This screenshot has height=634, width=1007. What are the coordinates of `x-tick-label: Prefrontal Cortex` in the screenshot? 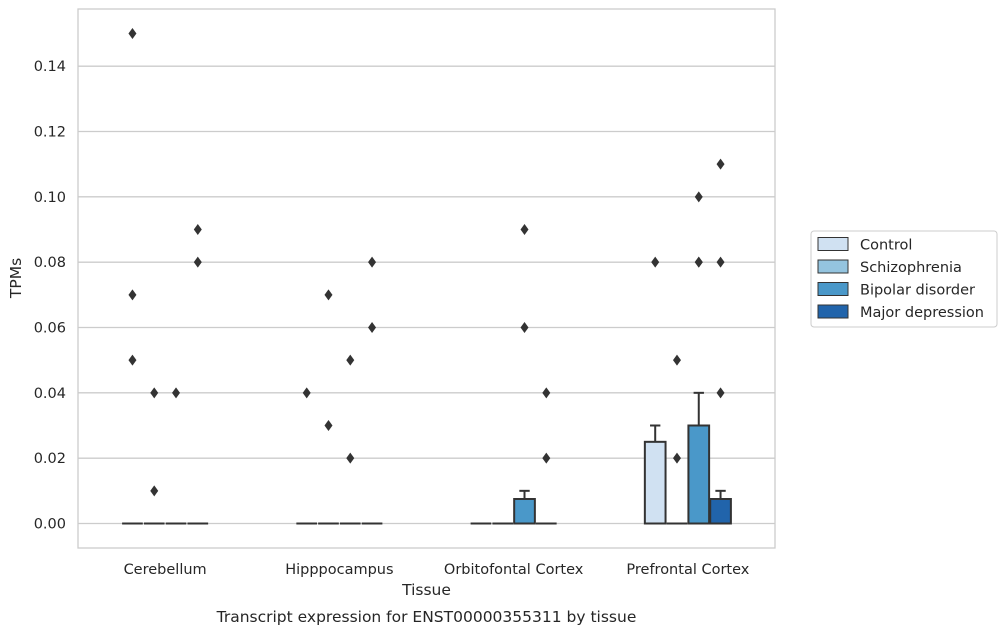 It's located at (687, 570).